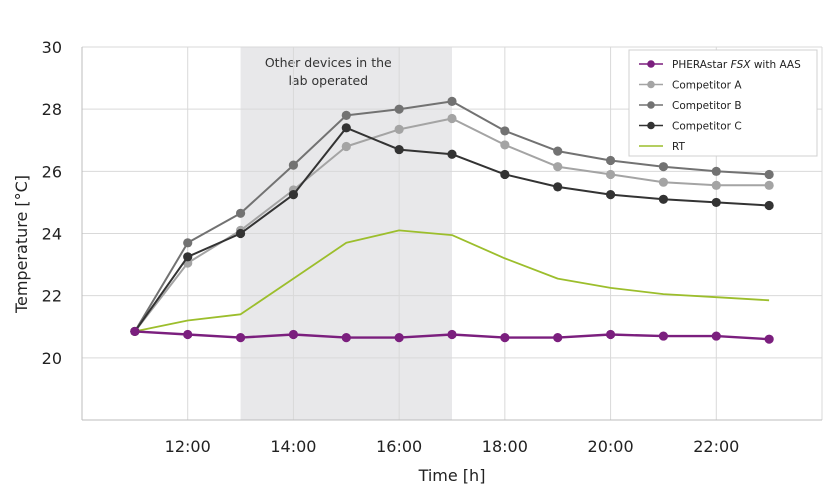 This screenshot has width=828, height=488. I want to click on legend-entry: RT, so click(662, 147).